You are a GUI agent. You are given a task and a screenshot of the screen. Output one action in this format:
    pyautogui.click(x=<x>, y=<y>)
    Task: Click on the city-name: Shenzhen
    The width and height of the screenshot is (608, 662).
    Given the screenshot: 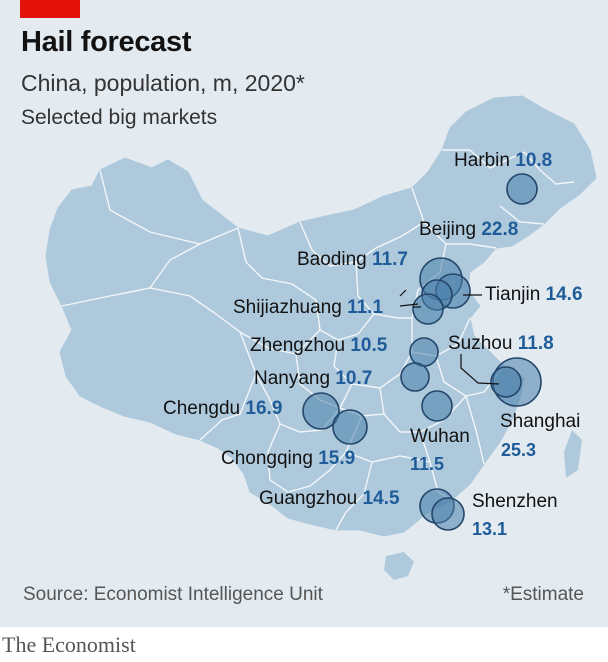 What is the action you would take?
    pyautogui.click(x=515, y=501)
    